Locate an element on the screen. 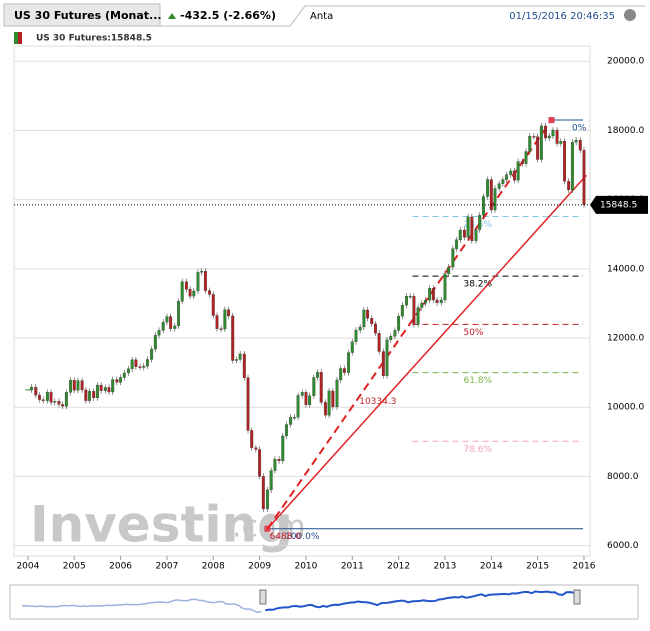 The height and width of the screenshot is (631, 650). last-price-tag is located at coordinates (619, 204).